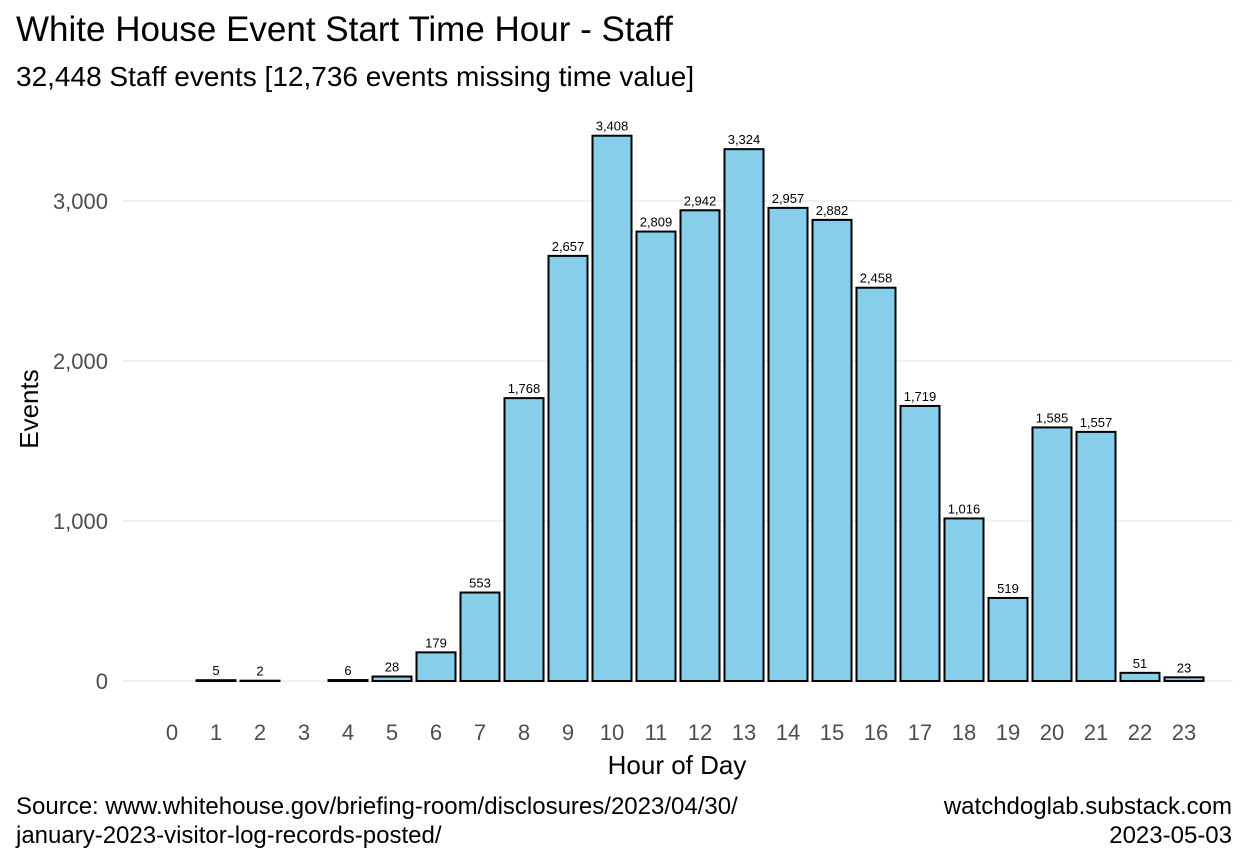  Describe the element at coordinates (480, 583) in the screenshot. I see `data-label: 553` at that location.